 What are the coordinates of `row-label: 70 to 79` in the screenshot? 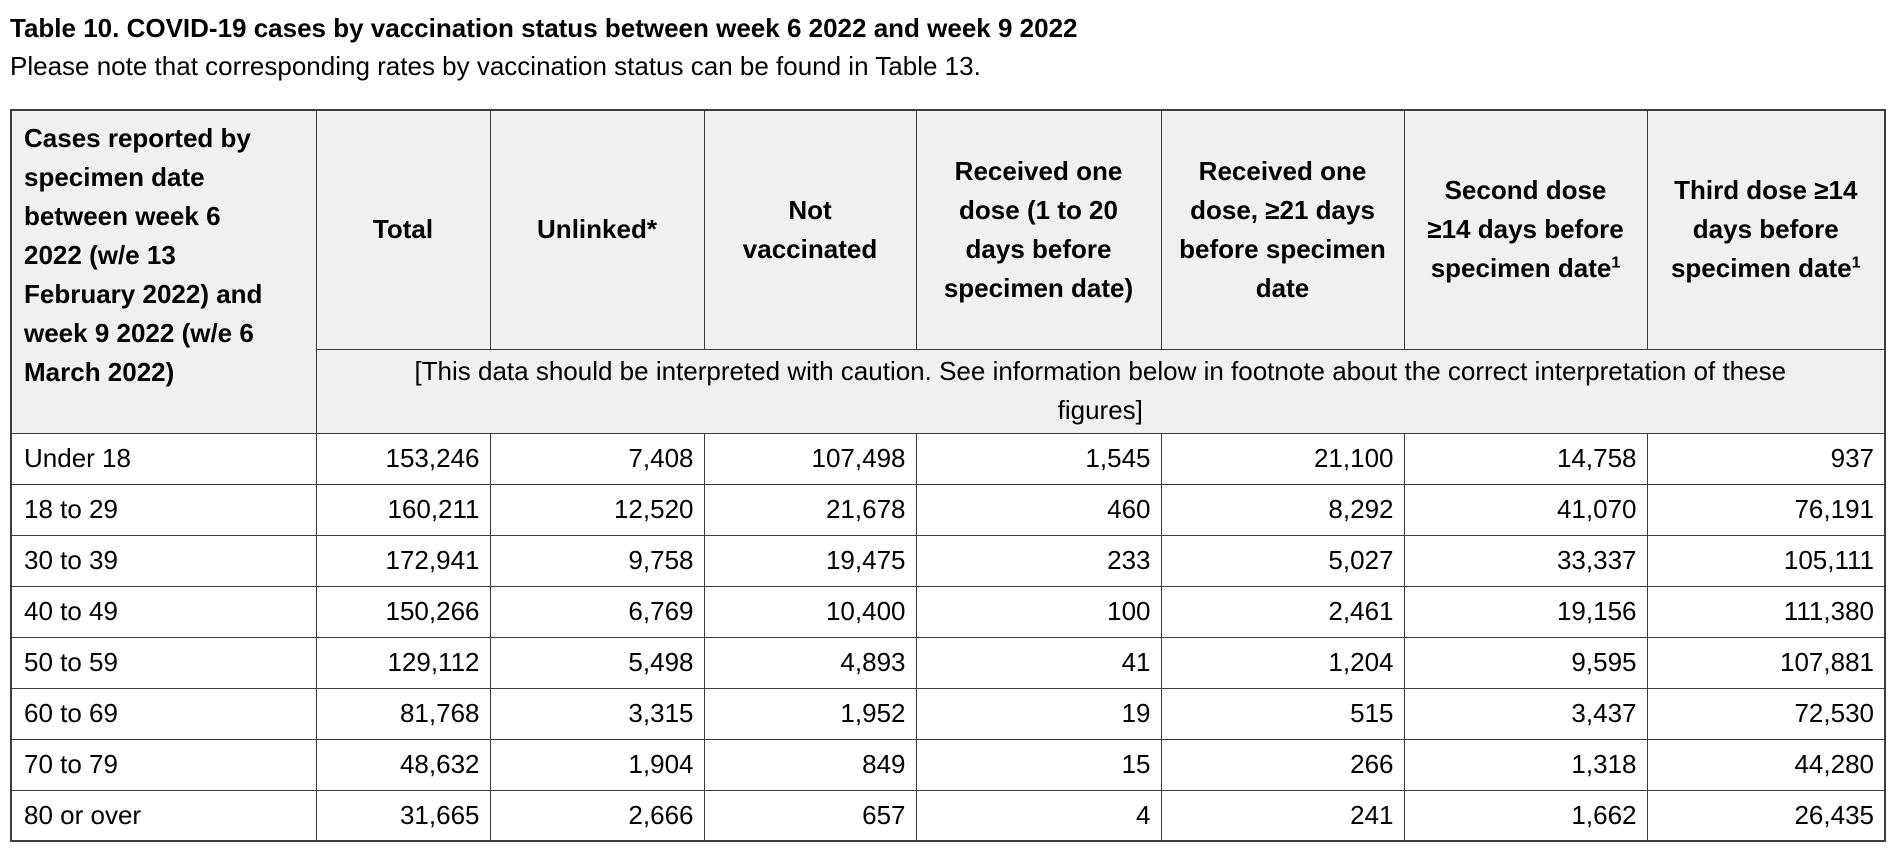 It's located at (163, 764).